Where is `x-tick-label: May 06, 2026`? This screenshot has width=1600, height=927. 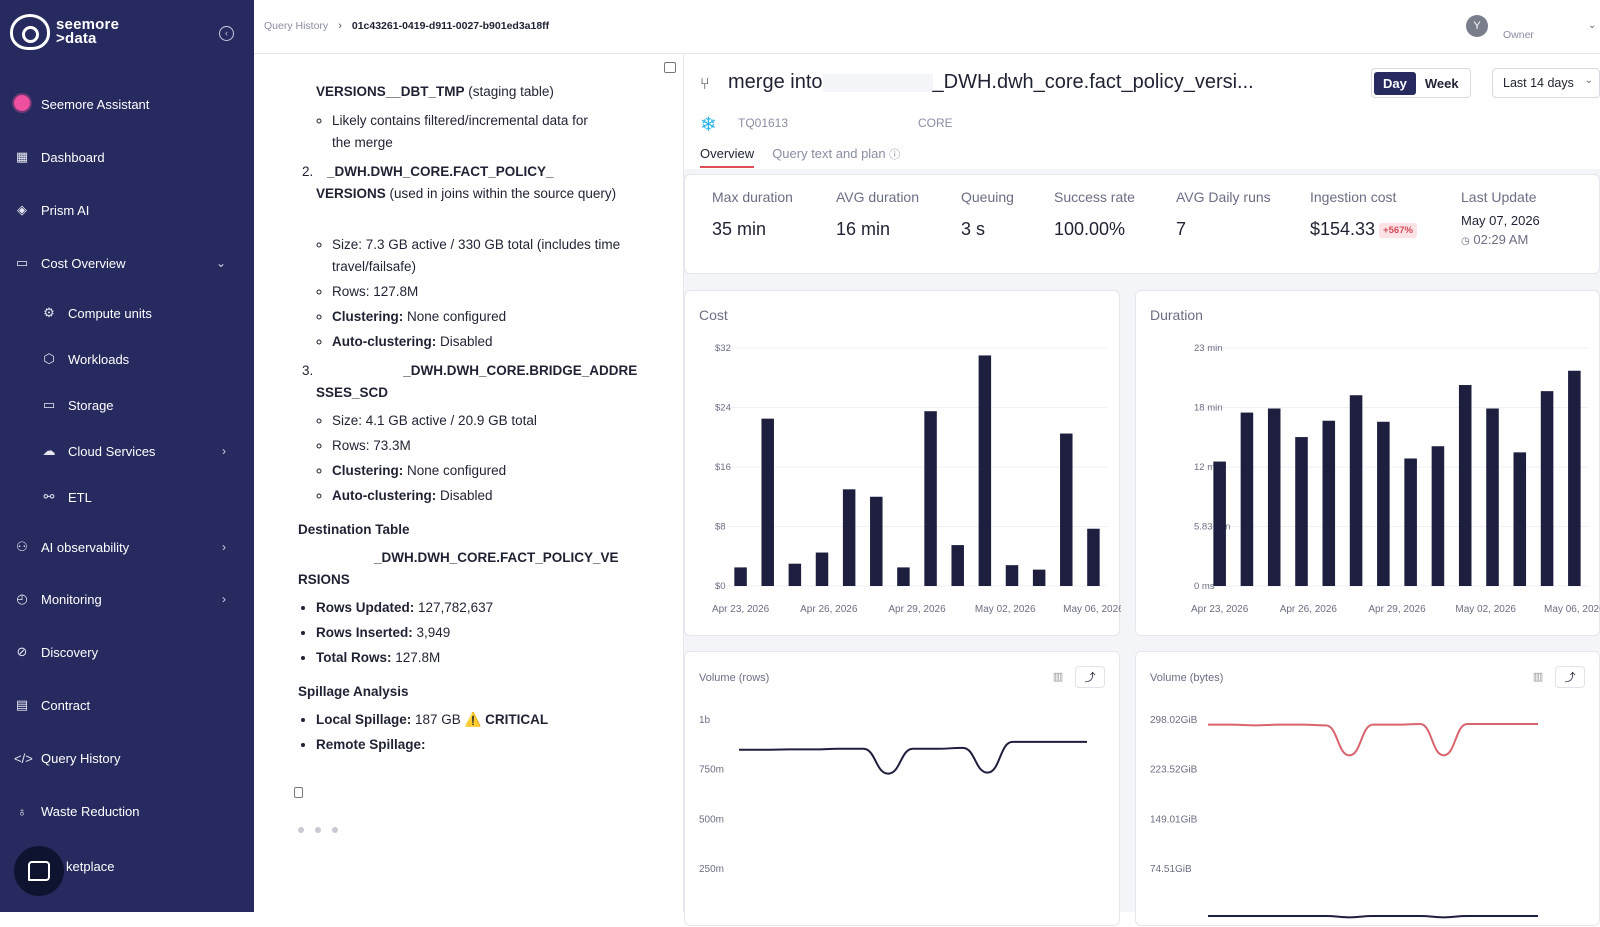 x-tick-label: May 06, 2026 is located at coordinates (1092, 609).